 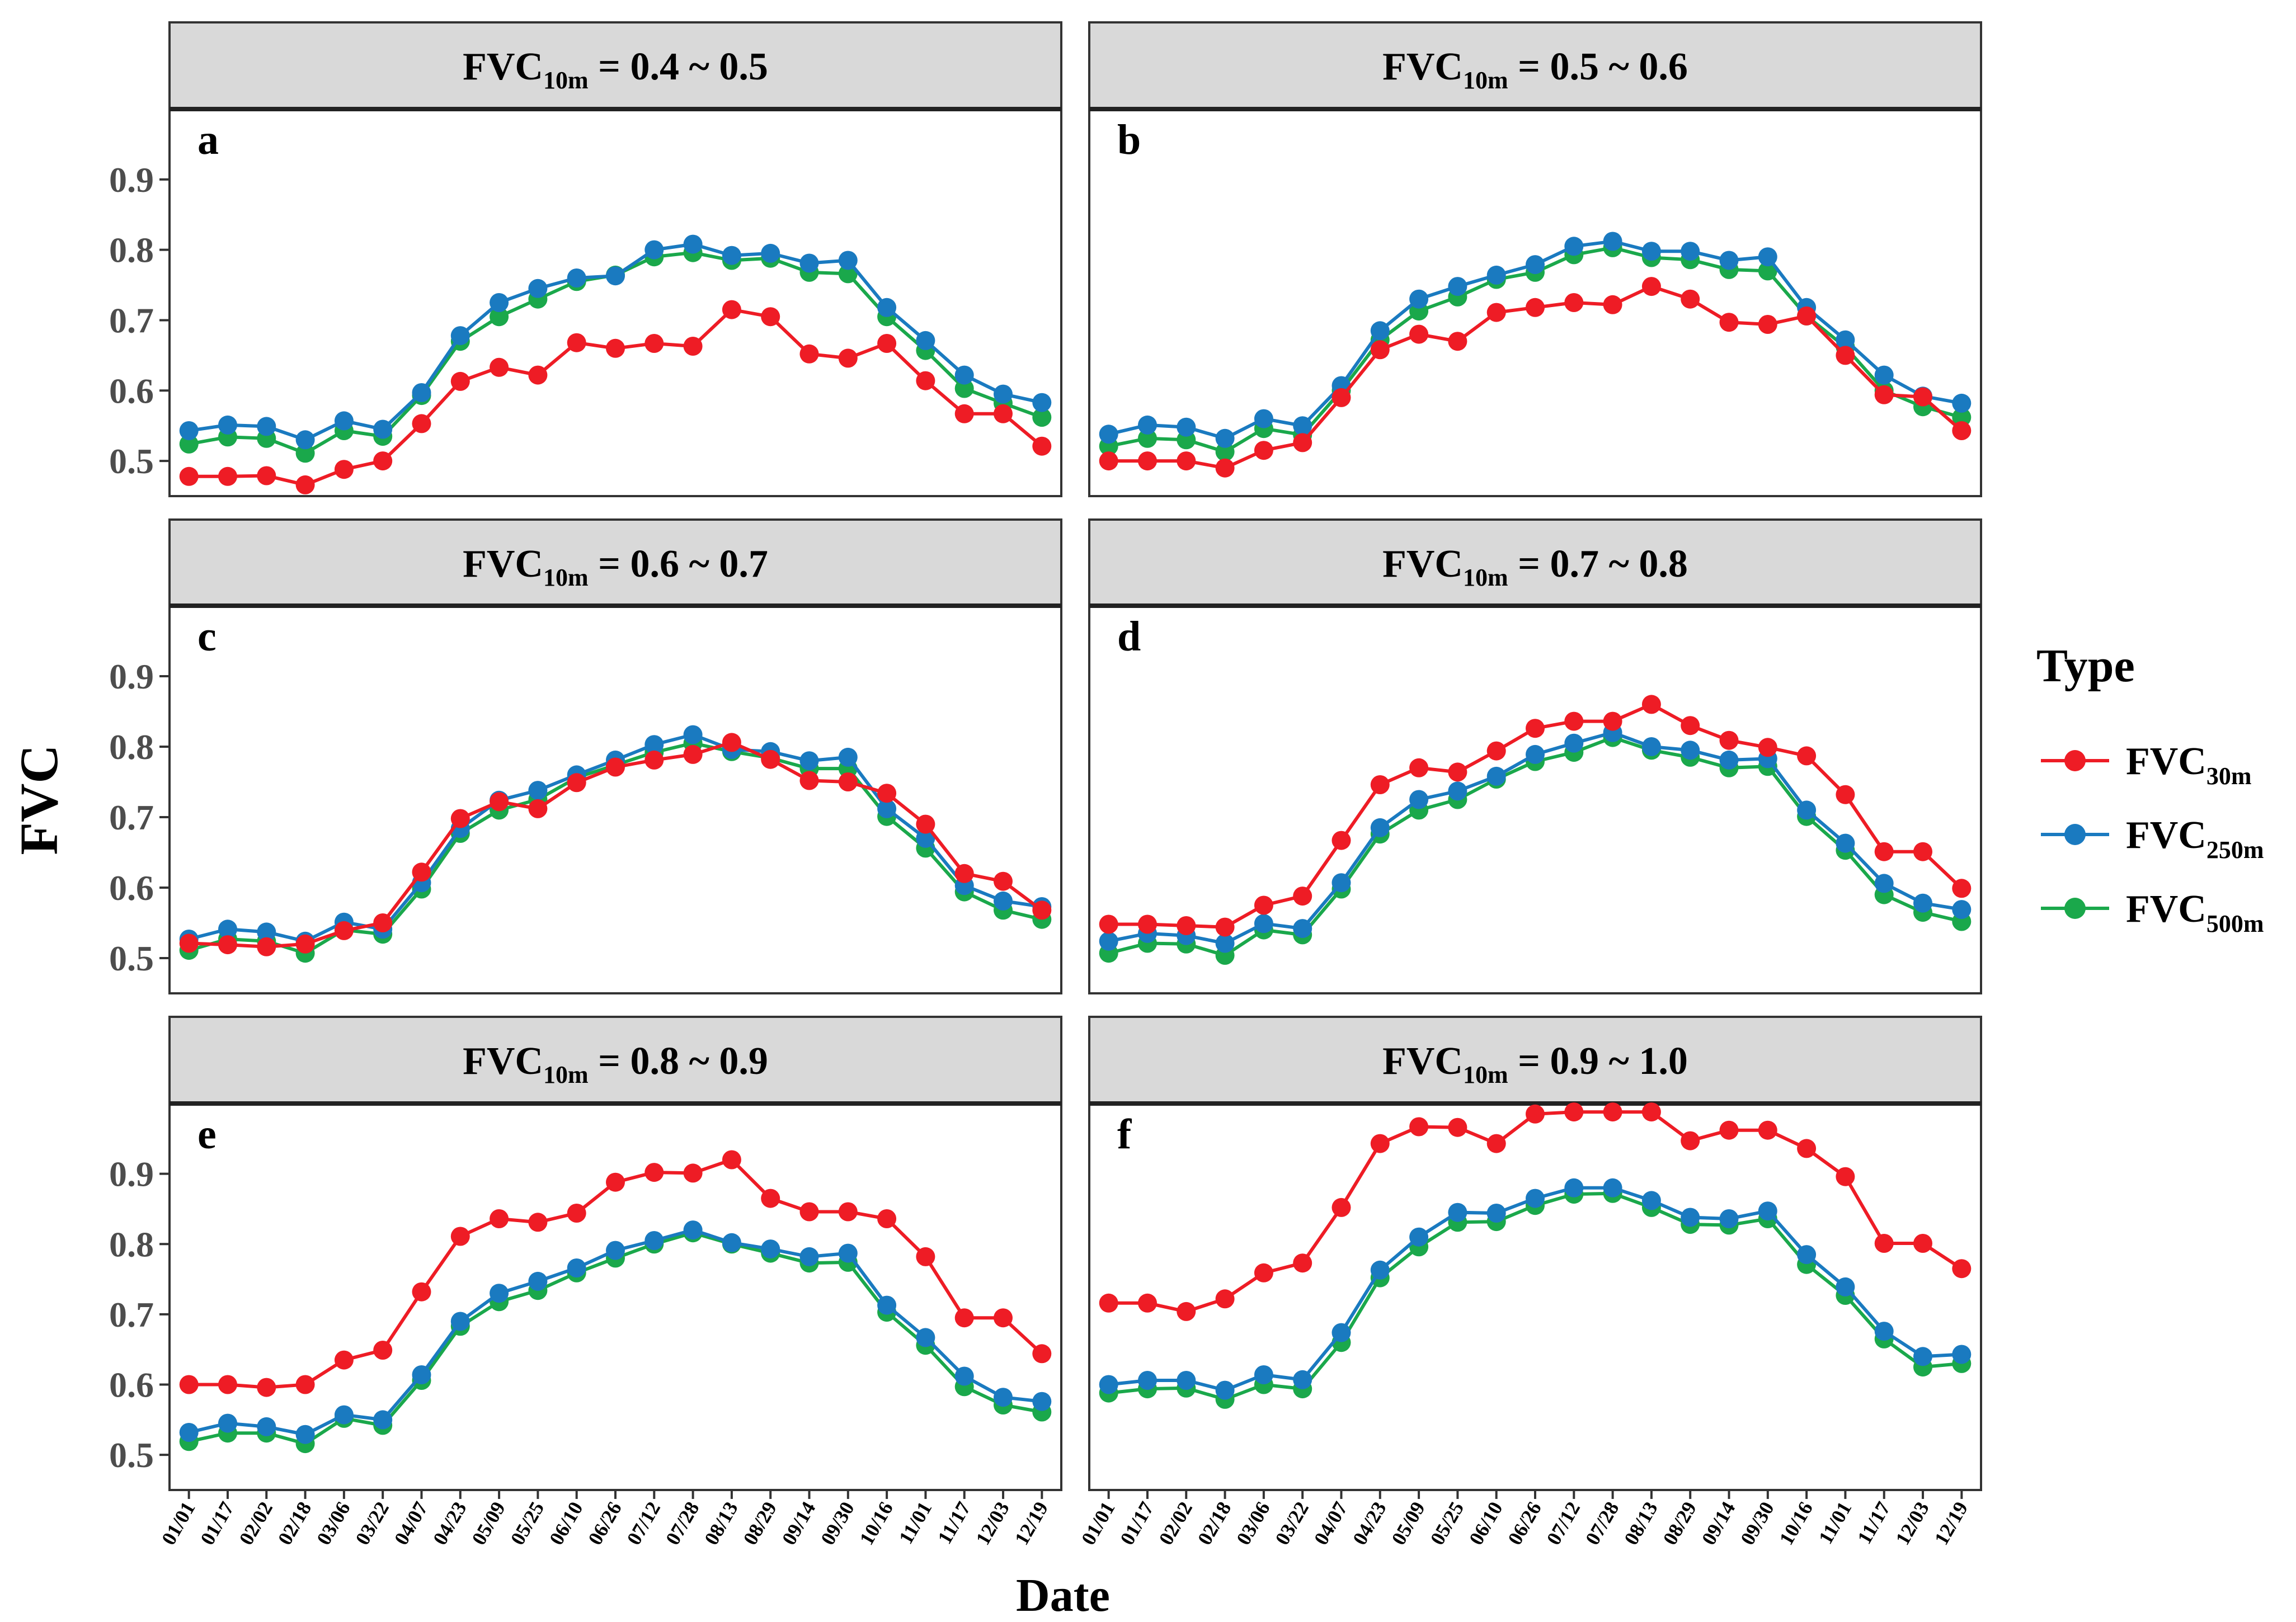 I want to click on x-tick-label: 03/06, so click(x=334, y=1523).